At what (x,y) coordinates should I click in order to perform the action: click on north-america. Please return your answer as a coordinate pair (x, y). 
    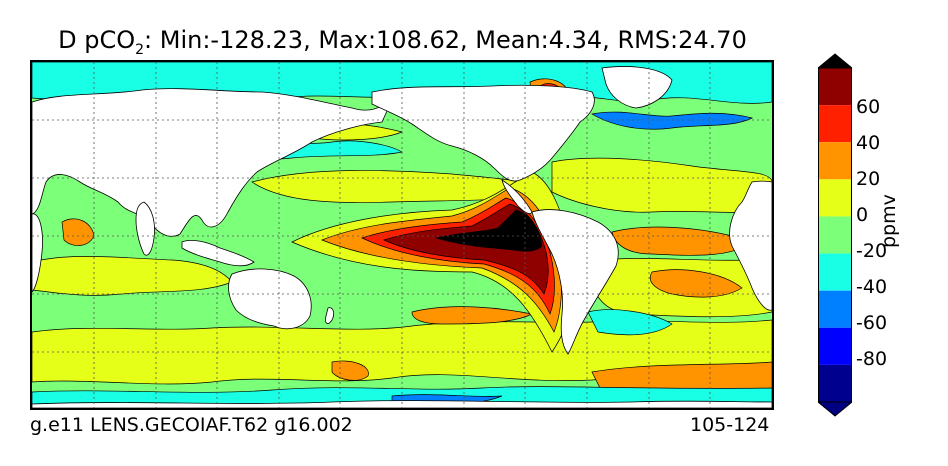
    Looking at the image, I should click on (483, 133).